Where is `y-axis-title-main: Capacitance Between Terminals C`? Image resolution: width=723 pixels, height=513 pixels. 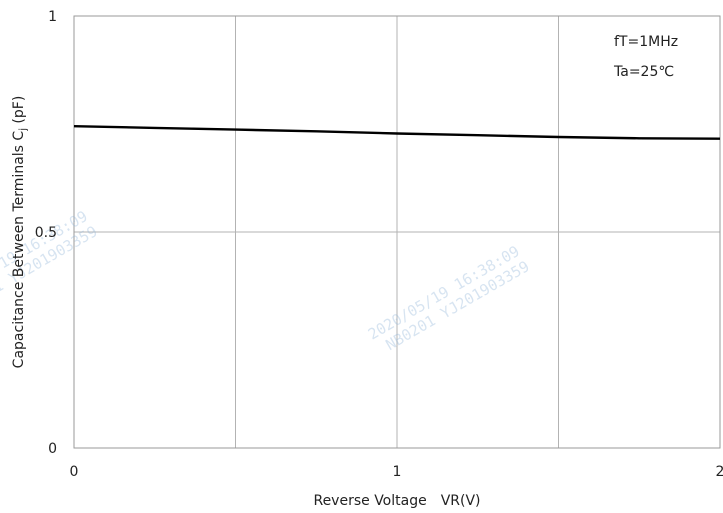 y-axis-title-main: Capacitance Between Terminals C is located at coordinates (19, 250).